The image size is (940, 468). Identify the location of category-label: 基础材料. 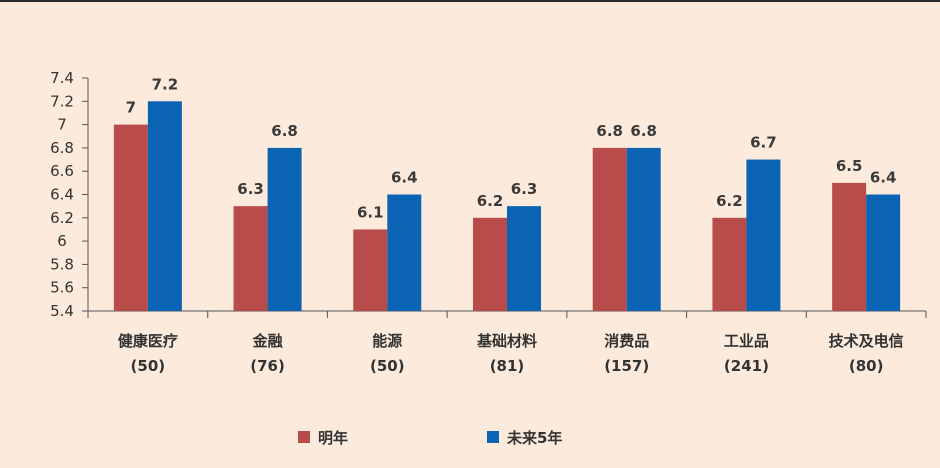
(506, 341).